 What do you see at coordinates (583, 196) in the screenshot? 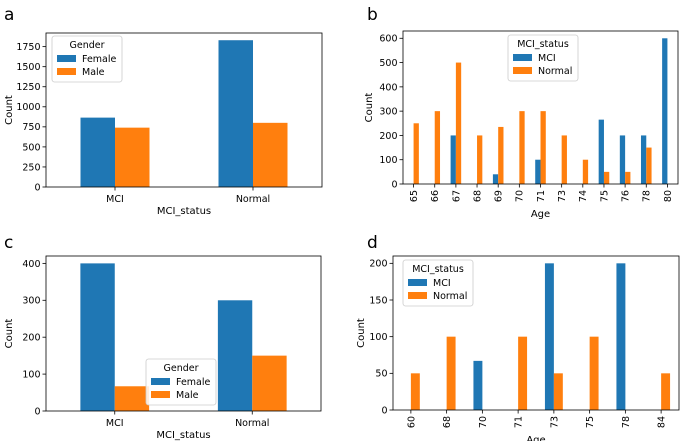
I see `x-tick-label: 74` at bounding box center [583, 196].